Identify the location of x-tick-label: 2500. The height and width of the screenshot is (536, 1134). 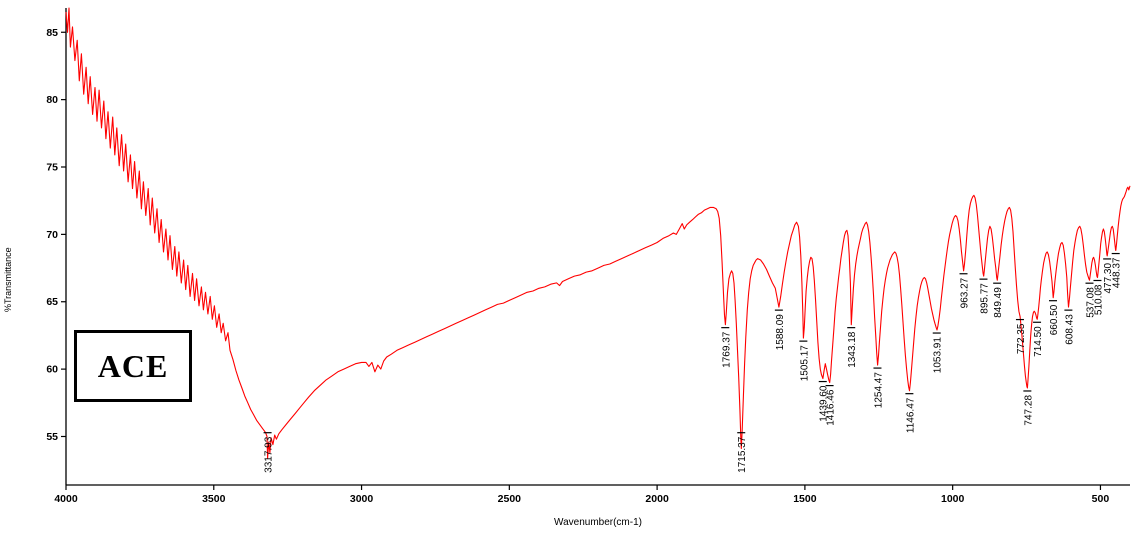
(510, 499).